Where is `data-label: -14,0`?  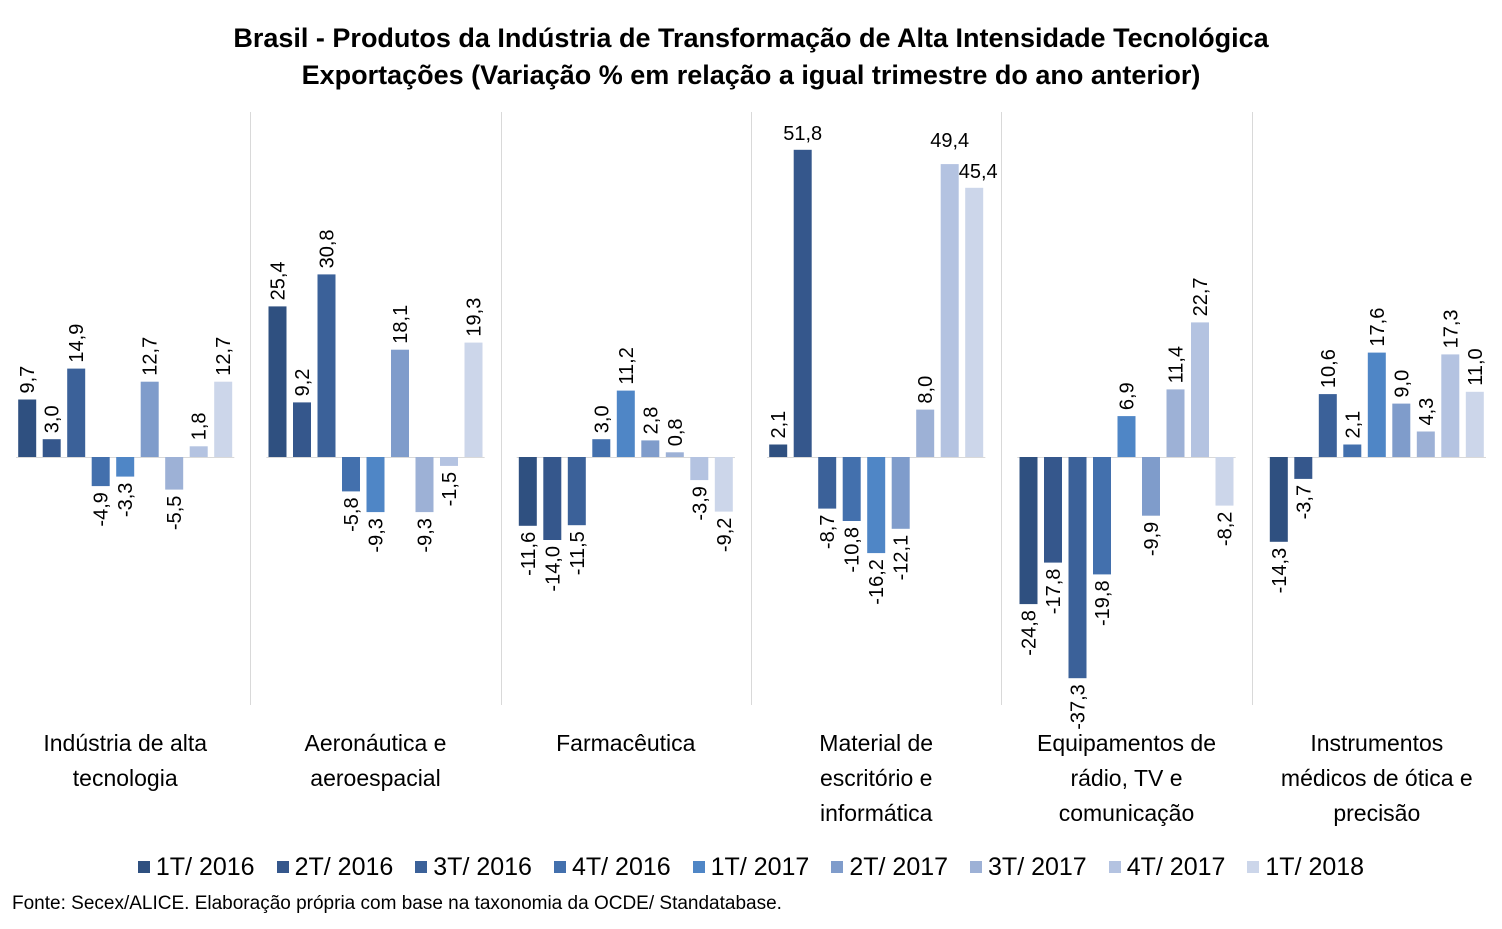 data-label: -14,0 is located at coordinates (553, 569).